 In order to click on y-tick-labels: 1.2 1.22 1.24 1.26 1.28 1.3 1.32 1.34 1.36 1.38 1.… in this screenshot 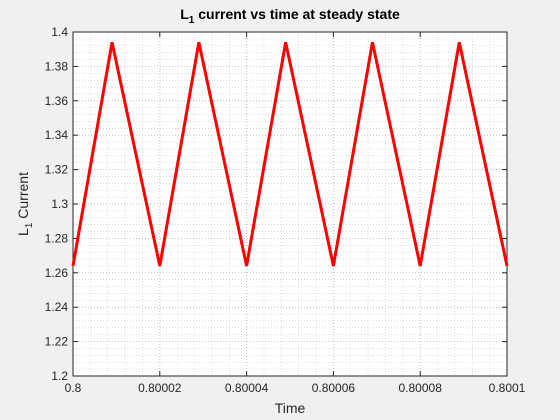, I will do `click(57, 204)`.